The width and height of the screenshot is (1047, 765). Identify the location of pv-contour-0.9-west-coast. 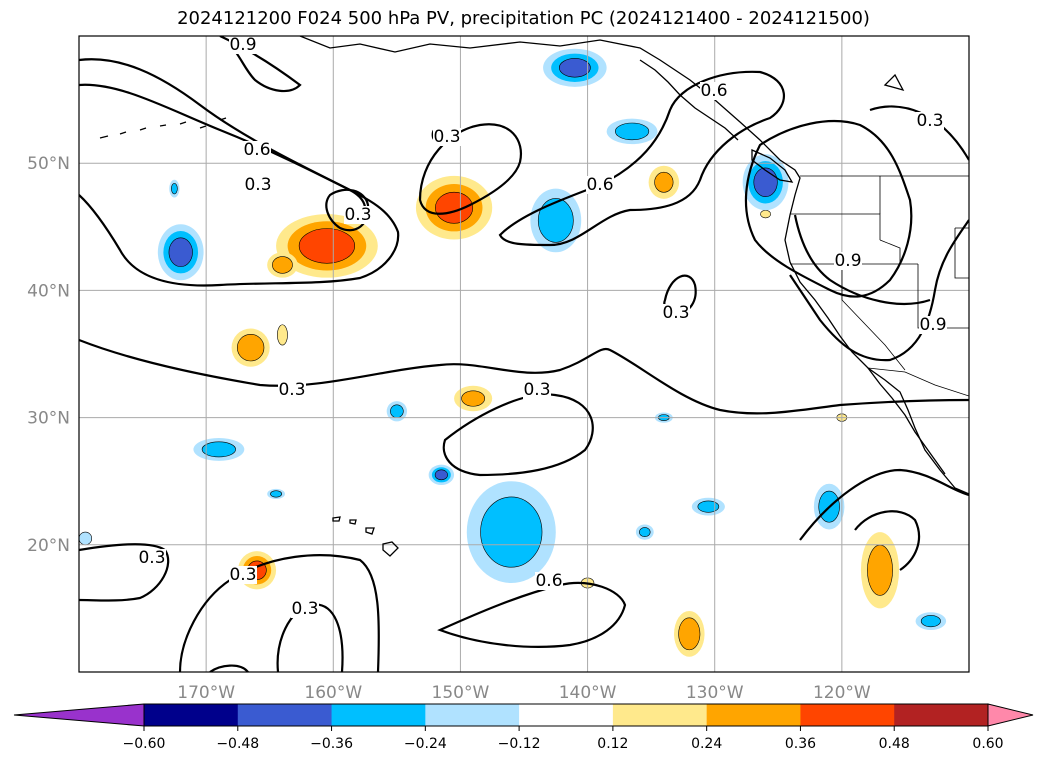
(828, 208).